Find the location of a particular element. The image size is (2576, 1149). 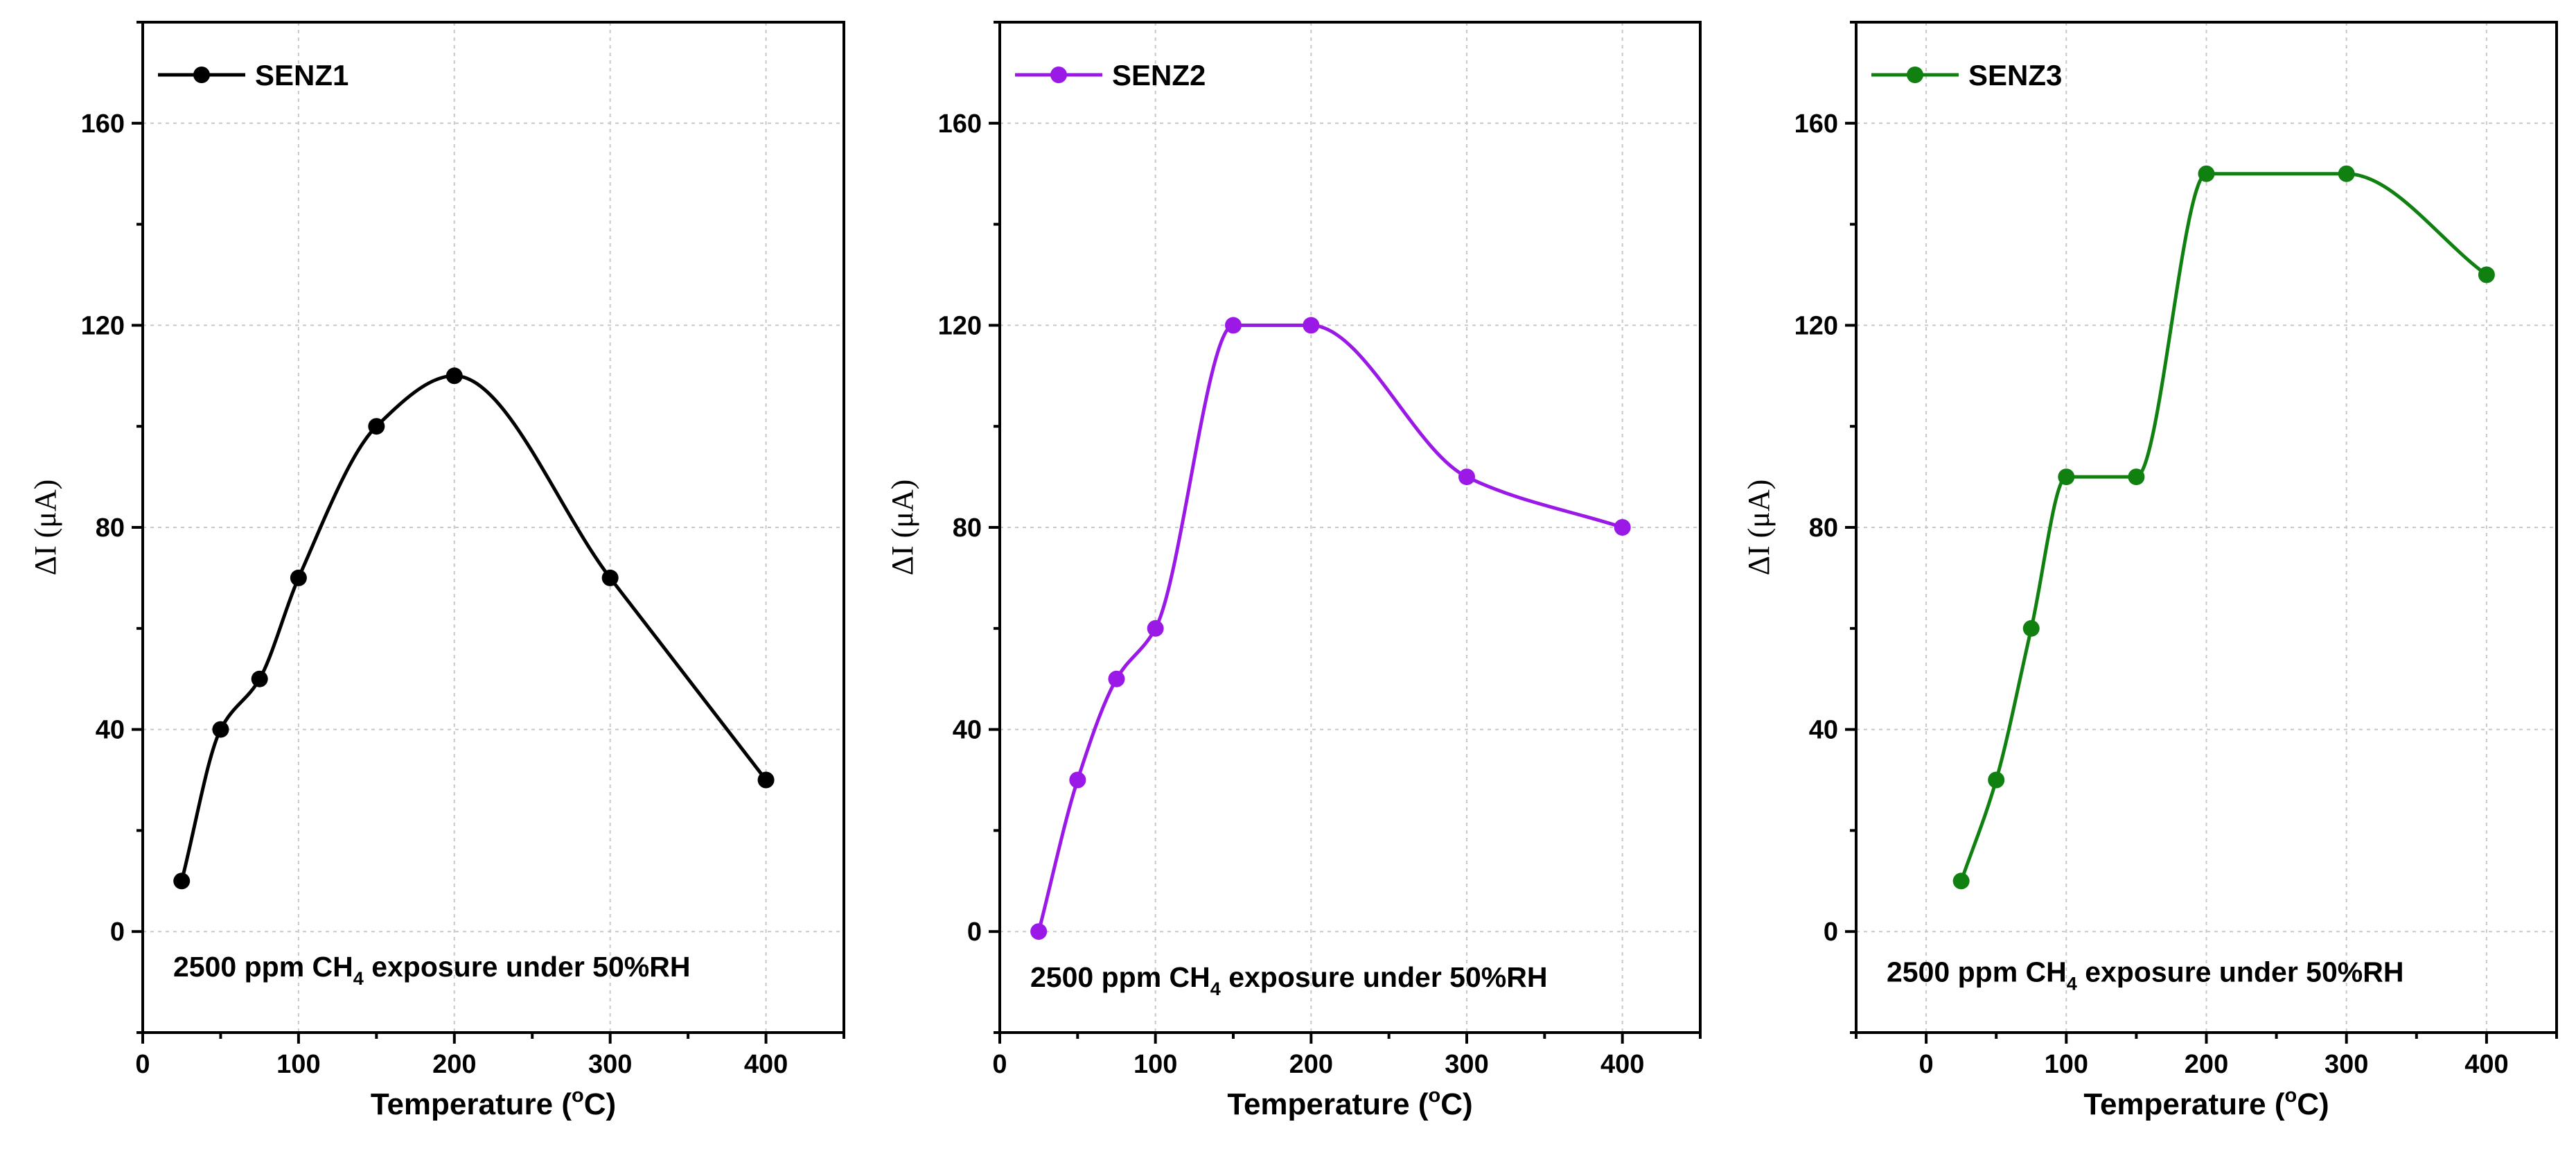

legend-label: SENZ2 is located at coordinates (1159, 75).